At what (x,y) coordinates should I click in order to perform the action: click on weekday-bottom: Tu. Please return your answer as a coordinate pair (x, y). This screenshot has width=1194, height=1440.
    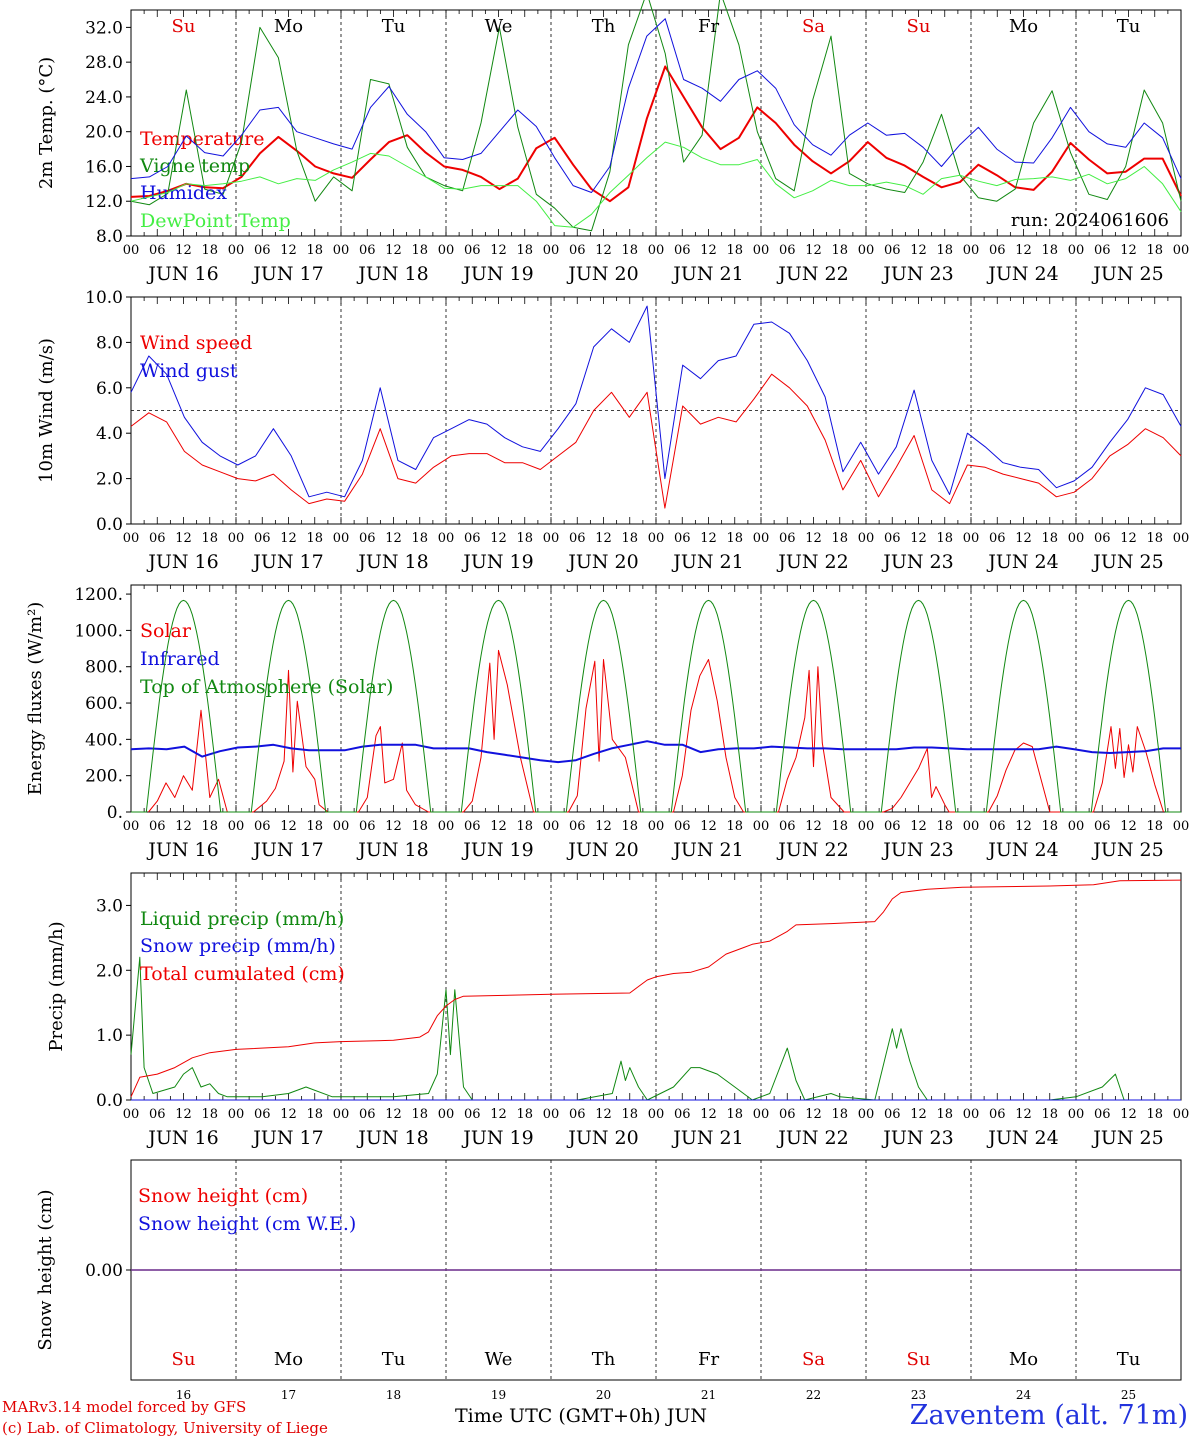
    Looking at the image, I should click on (394, 1359).